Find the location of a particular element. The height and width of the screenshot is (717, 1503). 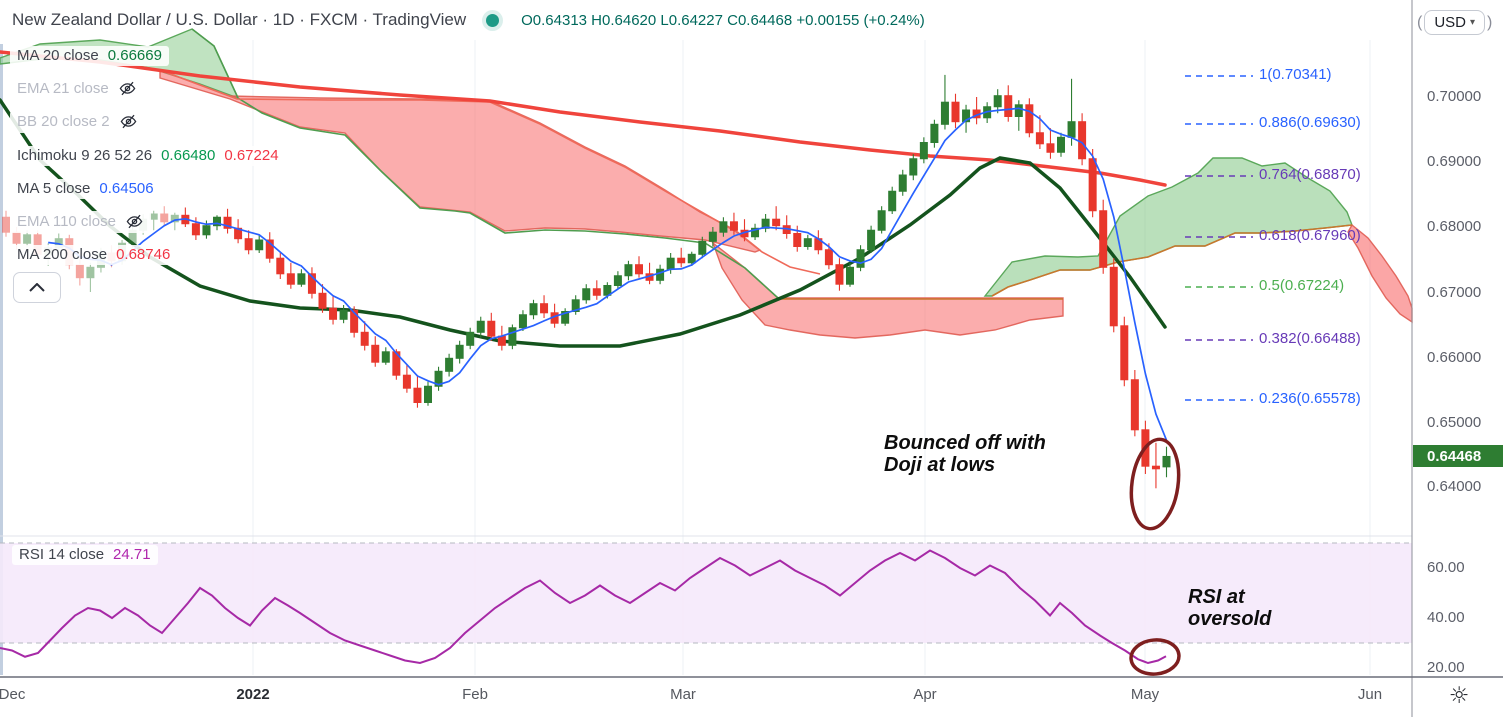

fib-level-label: 0.236(0.65578) is located at coordinates (1310, 398).